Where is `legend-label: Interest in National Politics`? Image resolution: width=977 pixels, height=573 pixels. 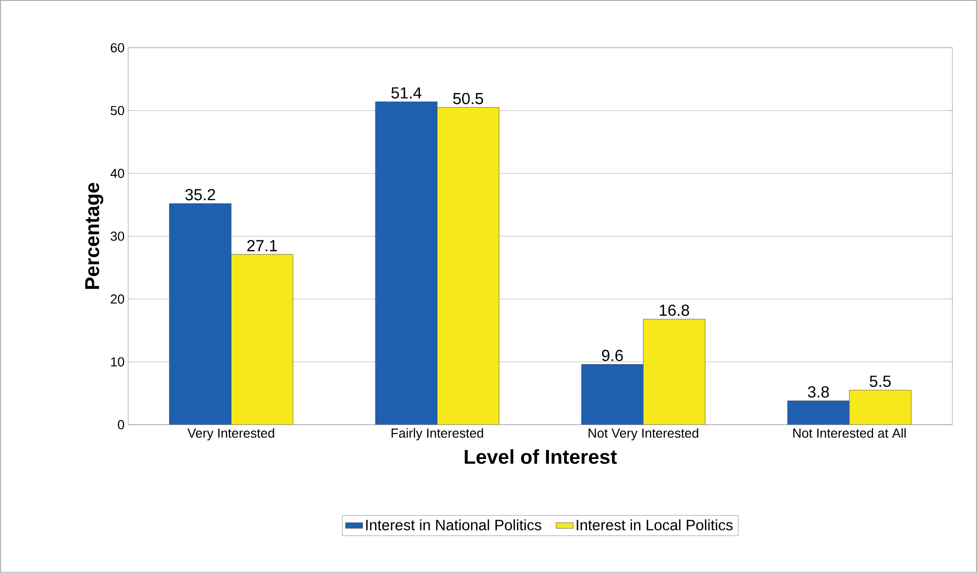
legend-label: Interest in National Politics is located at coordinates (454, 524).